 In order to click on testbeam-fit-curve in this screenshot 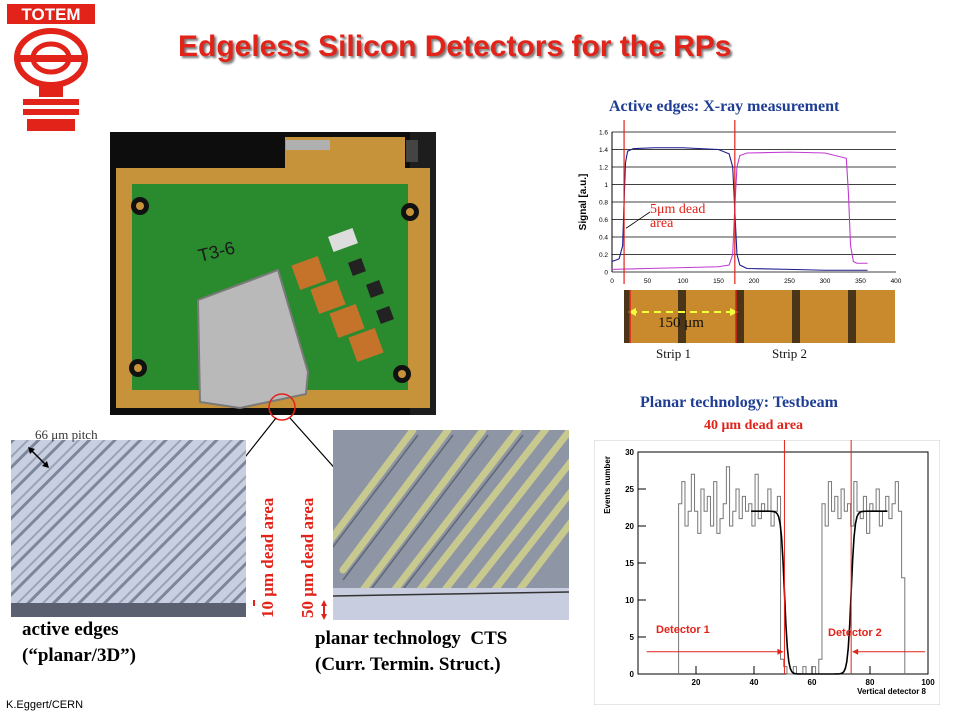, I will do `click(819, 592)`.